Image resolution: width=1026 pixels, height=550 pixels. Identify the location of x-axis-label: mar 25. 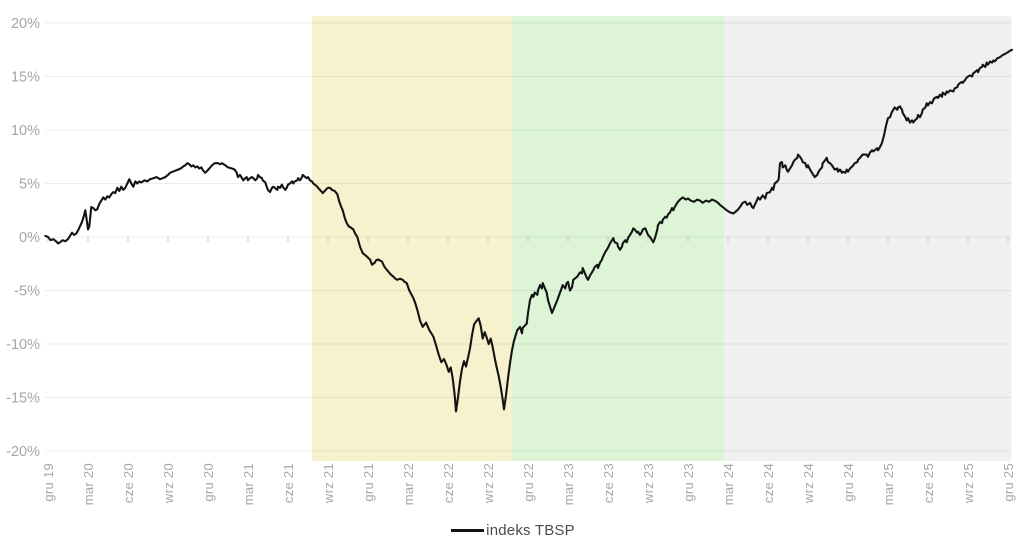
(888, 484).